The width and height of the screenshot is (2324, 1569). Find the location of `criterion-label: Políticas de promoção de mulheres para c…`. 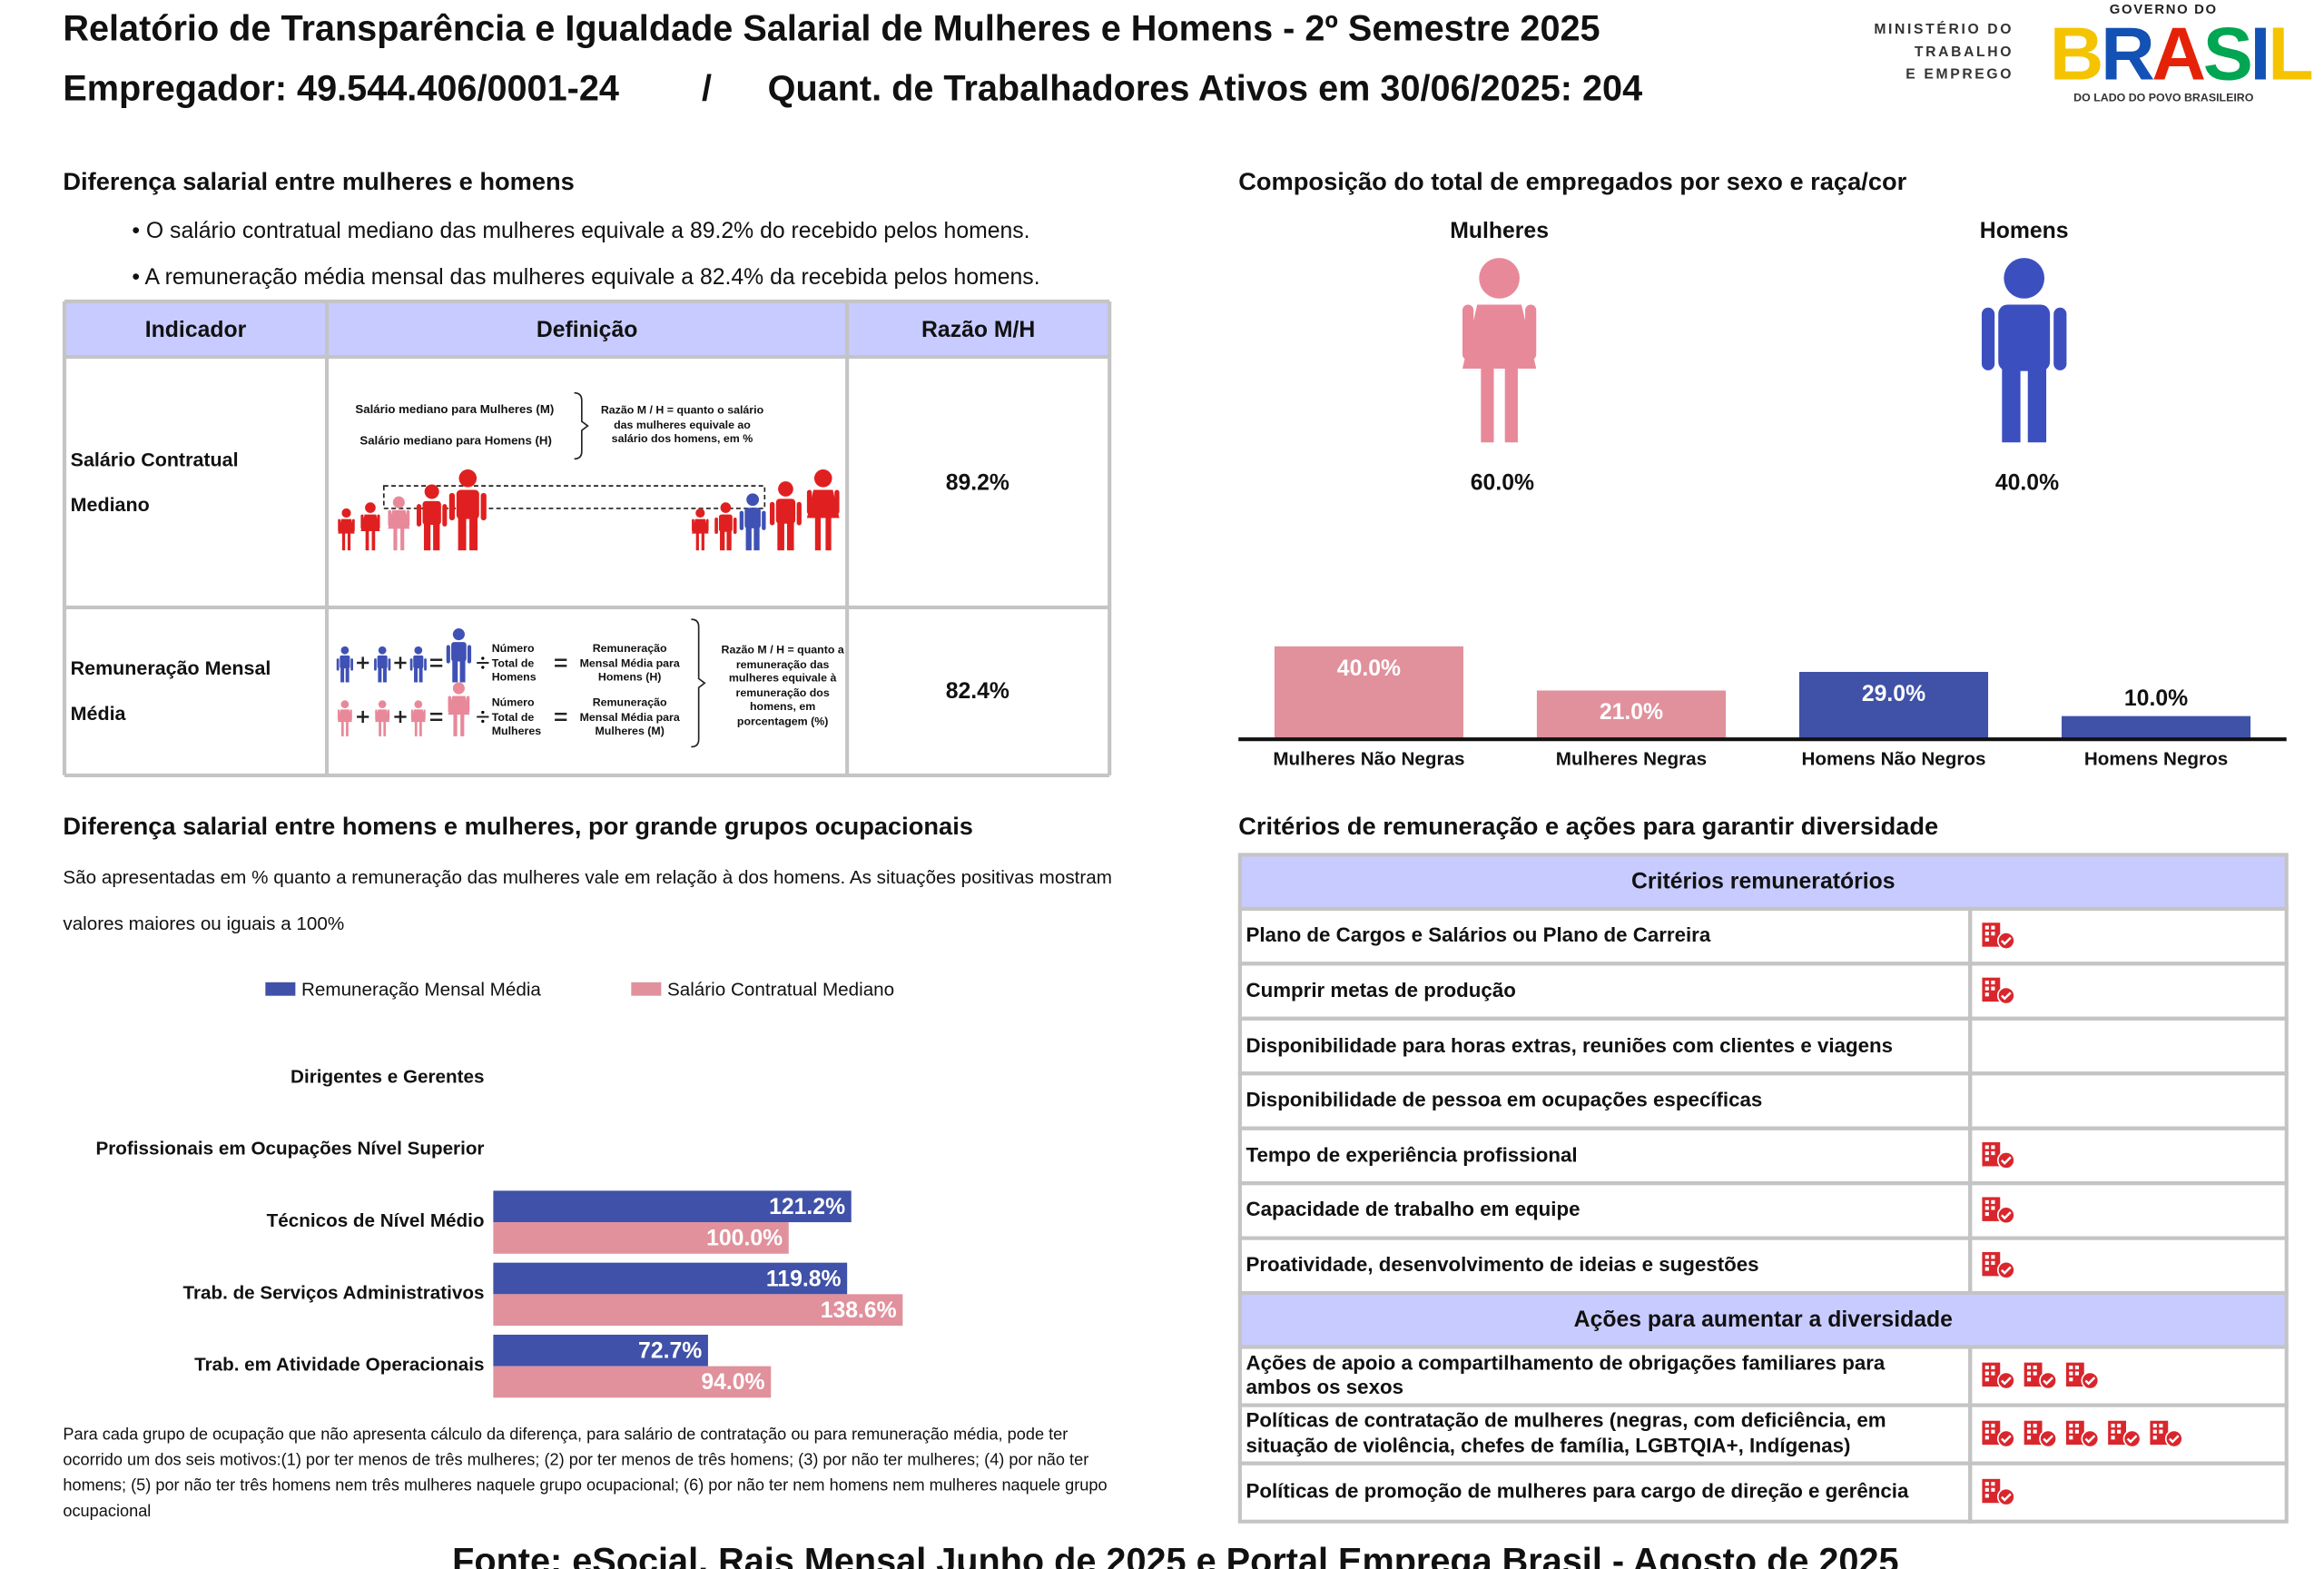

criterion-label: Políticas de promoção de mulheres para c… is located at coordinates (1577, 1491).